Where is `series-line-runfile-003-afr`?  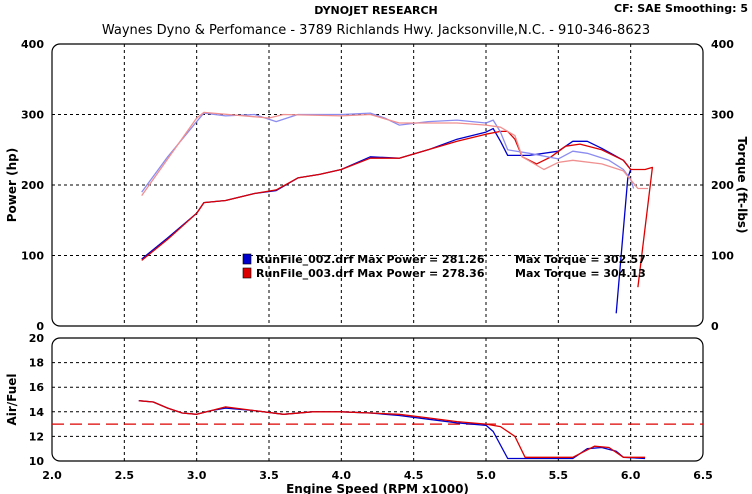 series-line-runfile-003-afr is located at coordinates (392, 429).